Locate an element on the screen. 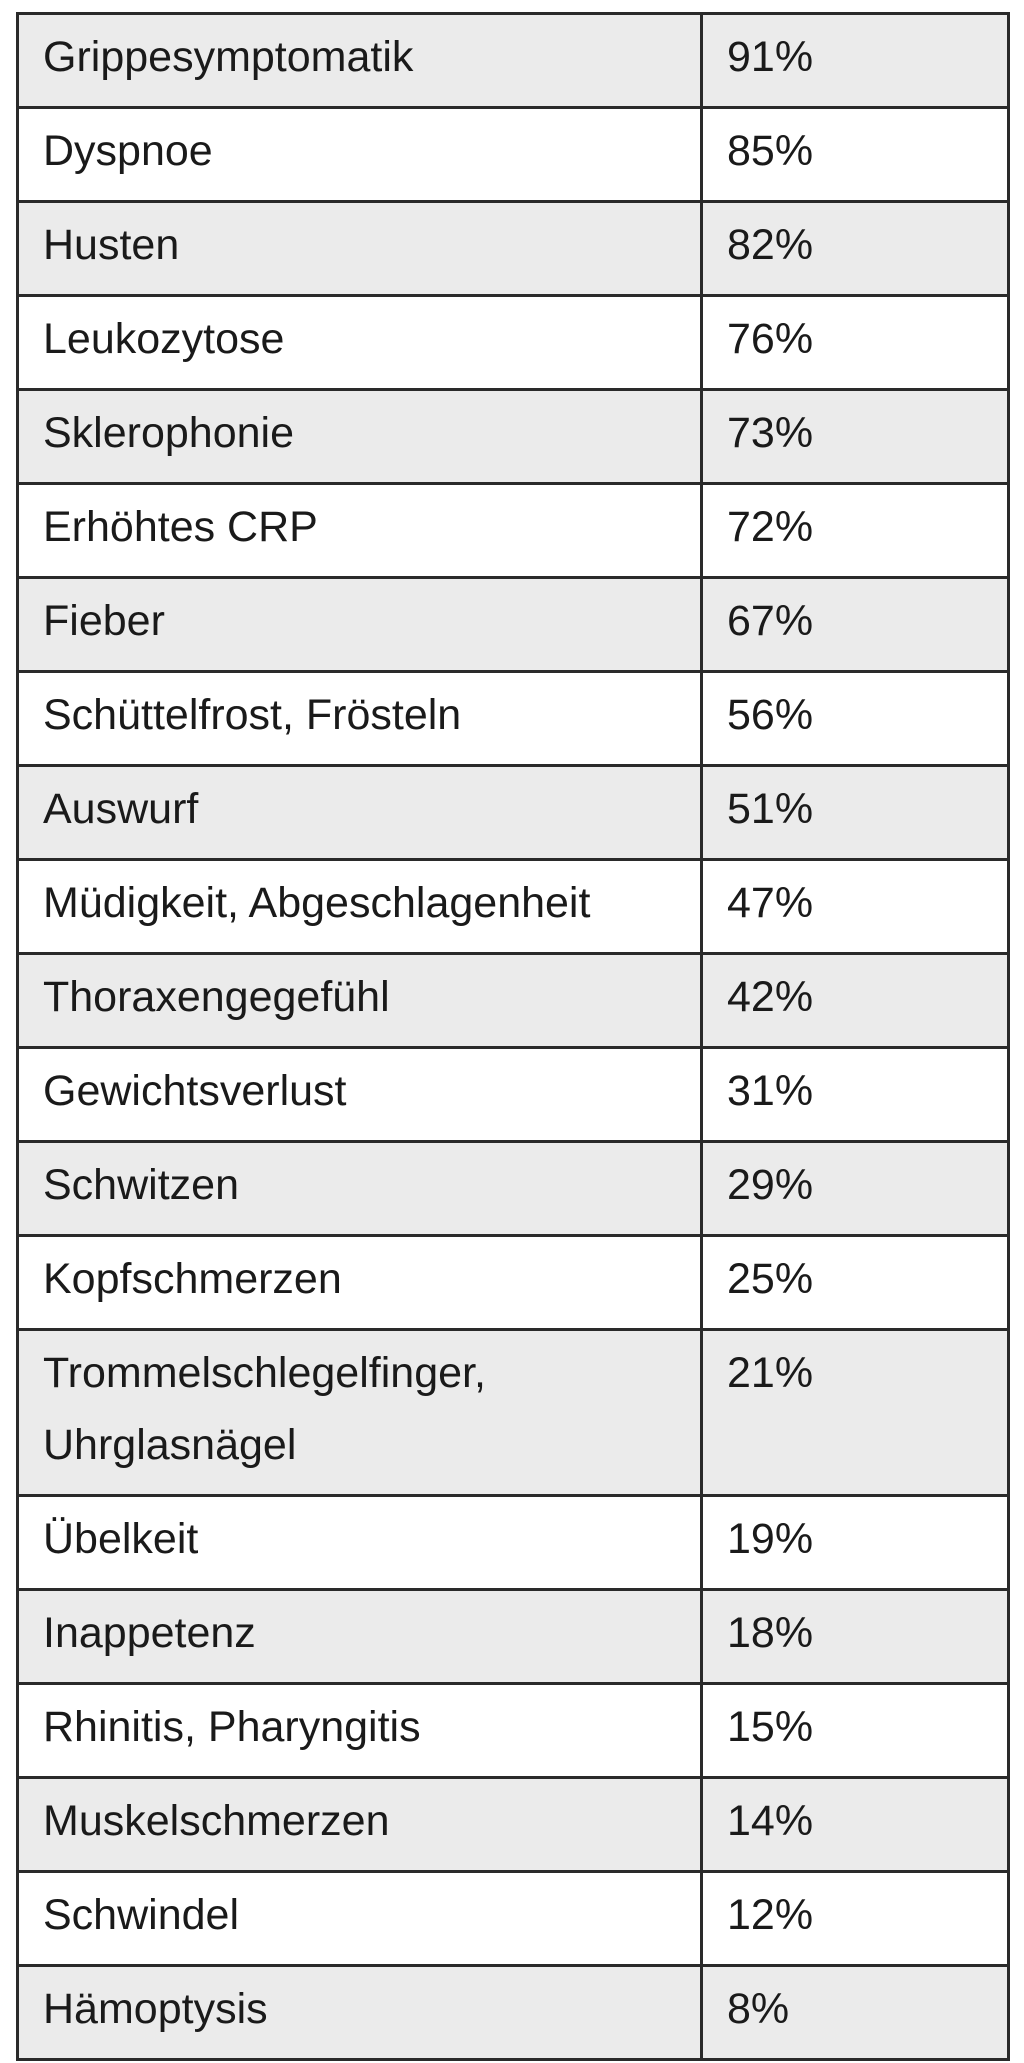 The width and height of the screenshot is (1024, 2063). symptom-cell: Rhinitis, Pharyngitis is located at coordinates (359, 1730).